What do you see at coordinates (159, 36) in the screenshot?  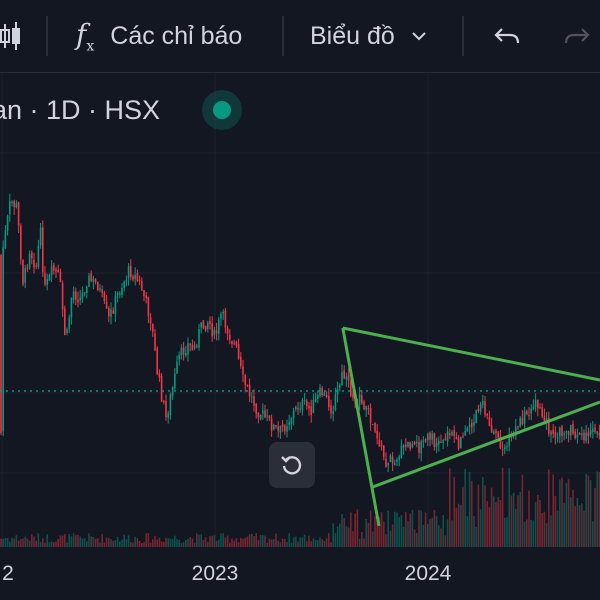 I see `indicators-button: fx Các chỉ báo` at bounding box center [159, 36].